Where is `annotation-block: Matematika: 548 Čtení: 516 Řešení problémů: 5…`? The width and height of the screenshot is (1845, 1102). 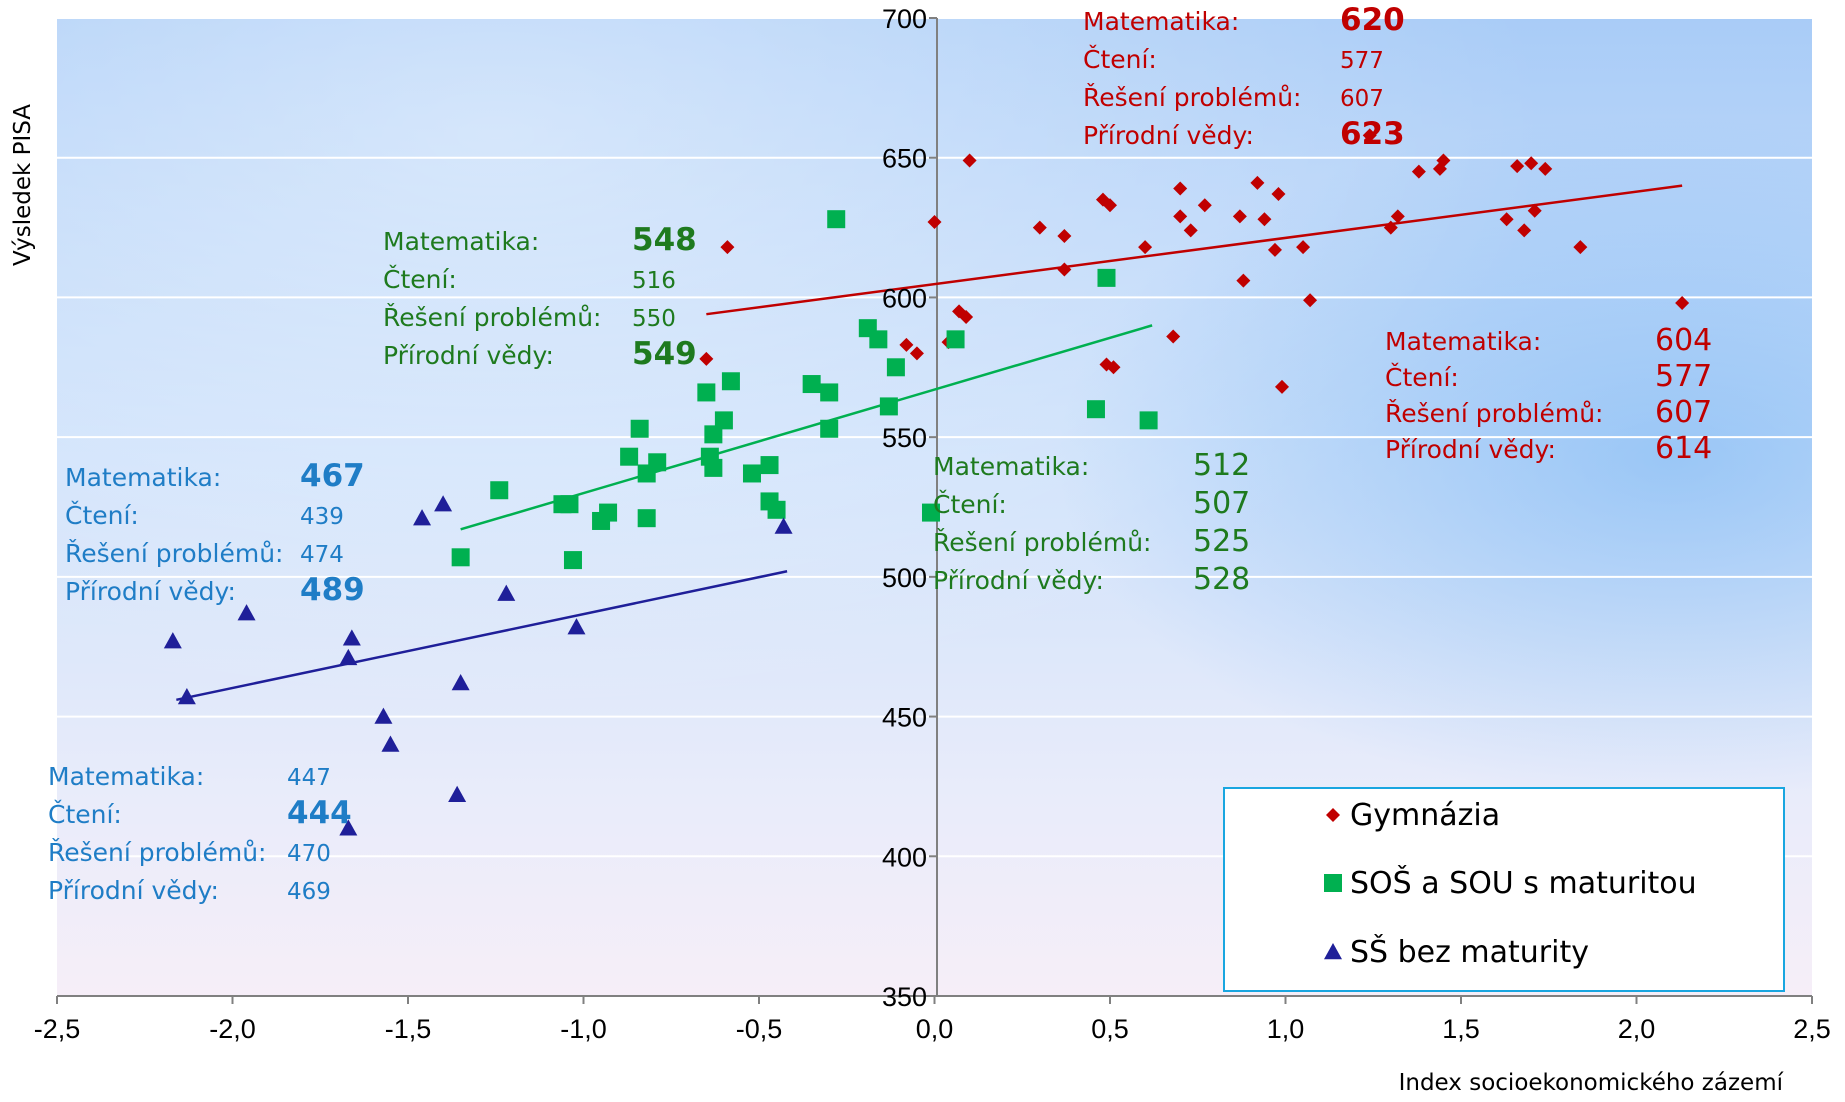
annotation-block: Matematika: 548 Čtení: 516 Řešení problémů: 5… is located at coordinates (540, 297).